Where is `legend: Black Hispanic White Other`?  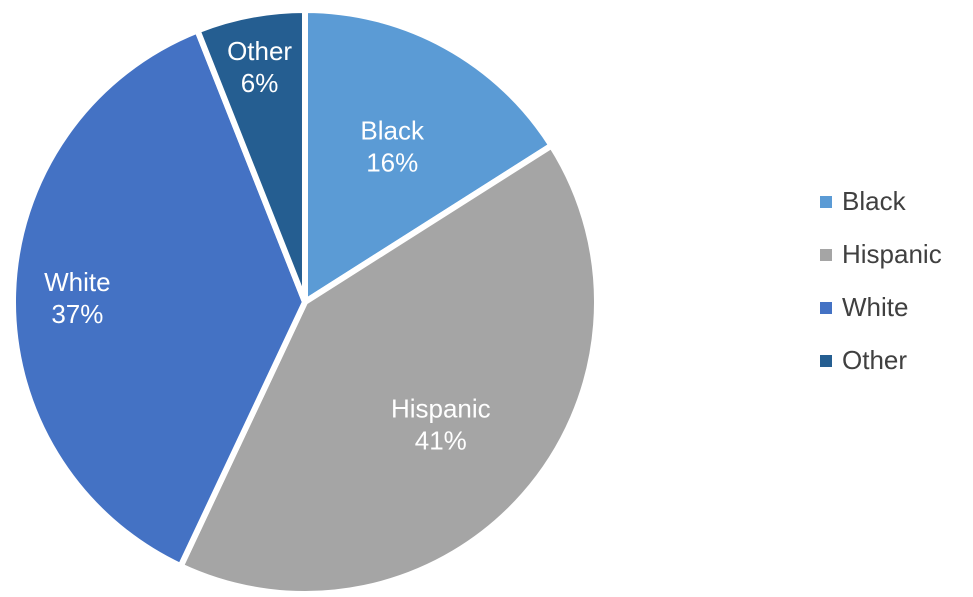 legend: Black Hispanic White Other is located at coordinates (881, 281).